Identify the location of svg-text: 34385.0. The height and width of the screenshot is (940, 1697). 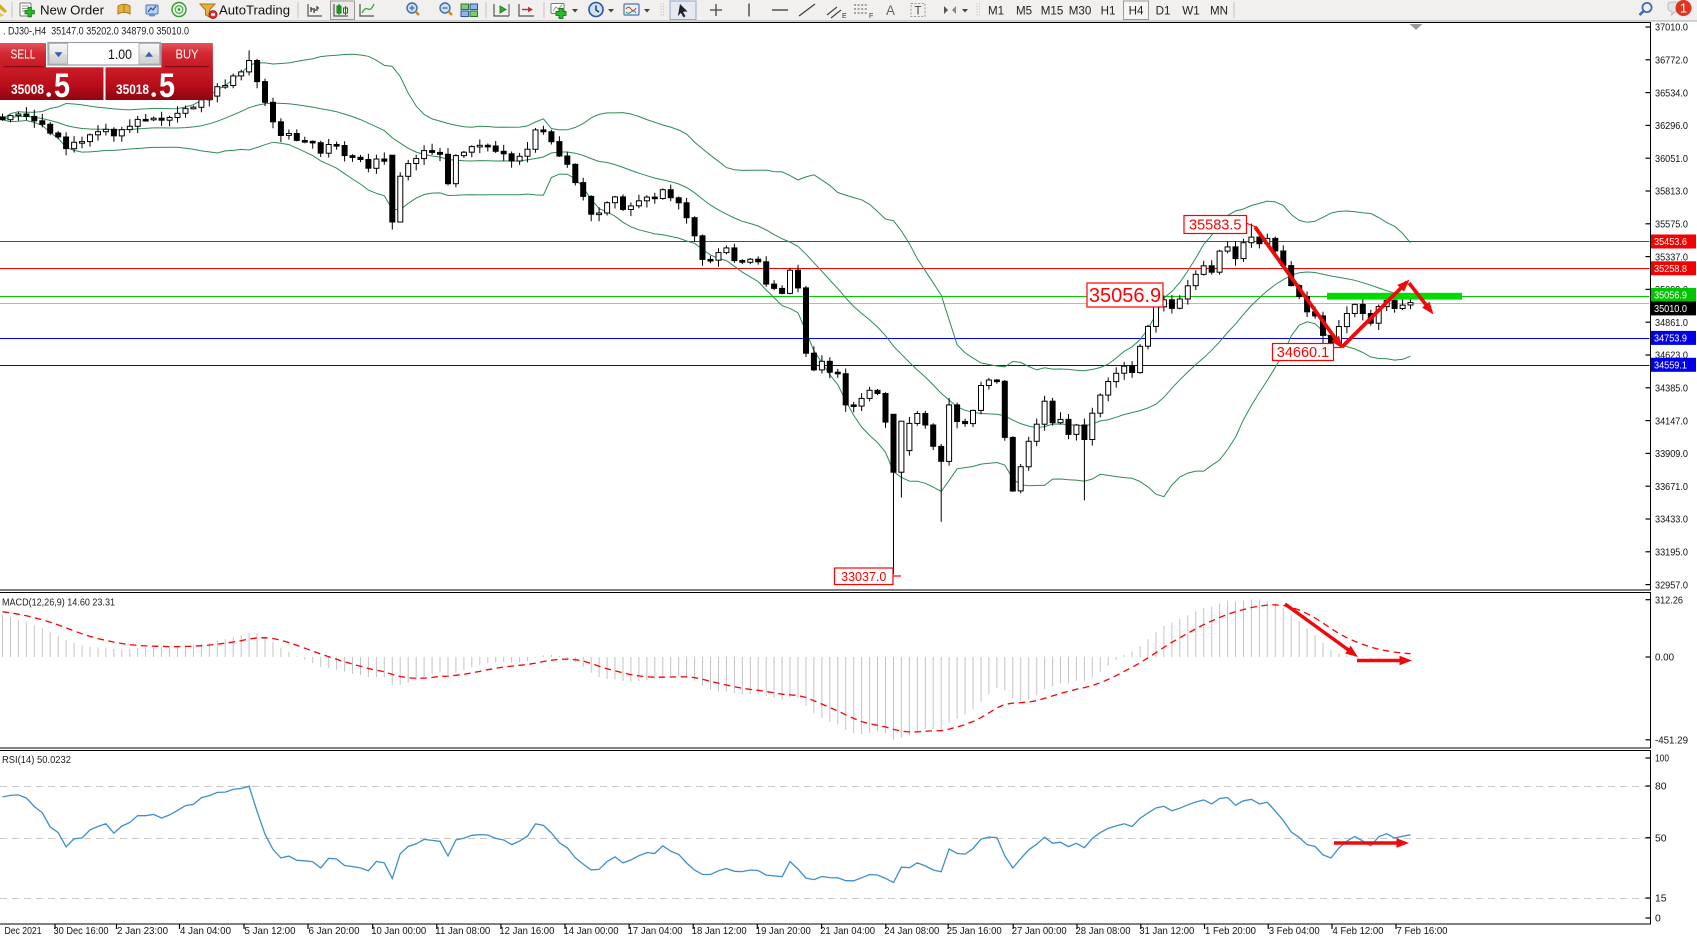
(1671, 389).